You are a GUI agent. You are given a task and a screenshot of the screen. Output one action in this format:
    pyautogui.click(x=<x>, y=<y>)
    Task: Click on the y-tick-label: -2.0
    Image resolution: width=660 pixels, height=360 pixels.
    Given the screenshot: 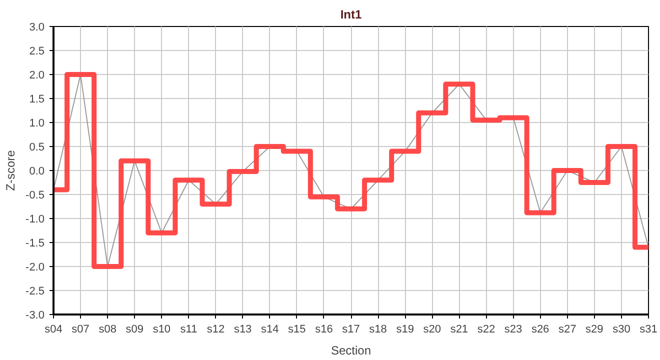 What is the action you would take?
    pyautogui.click(x=35, y=268)
    